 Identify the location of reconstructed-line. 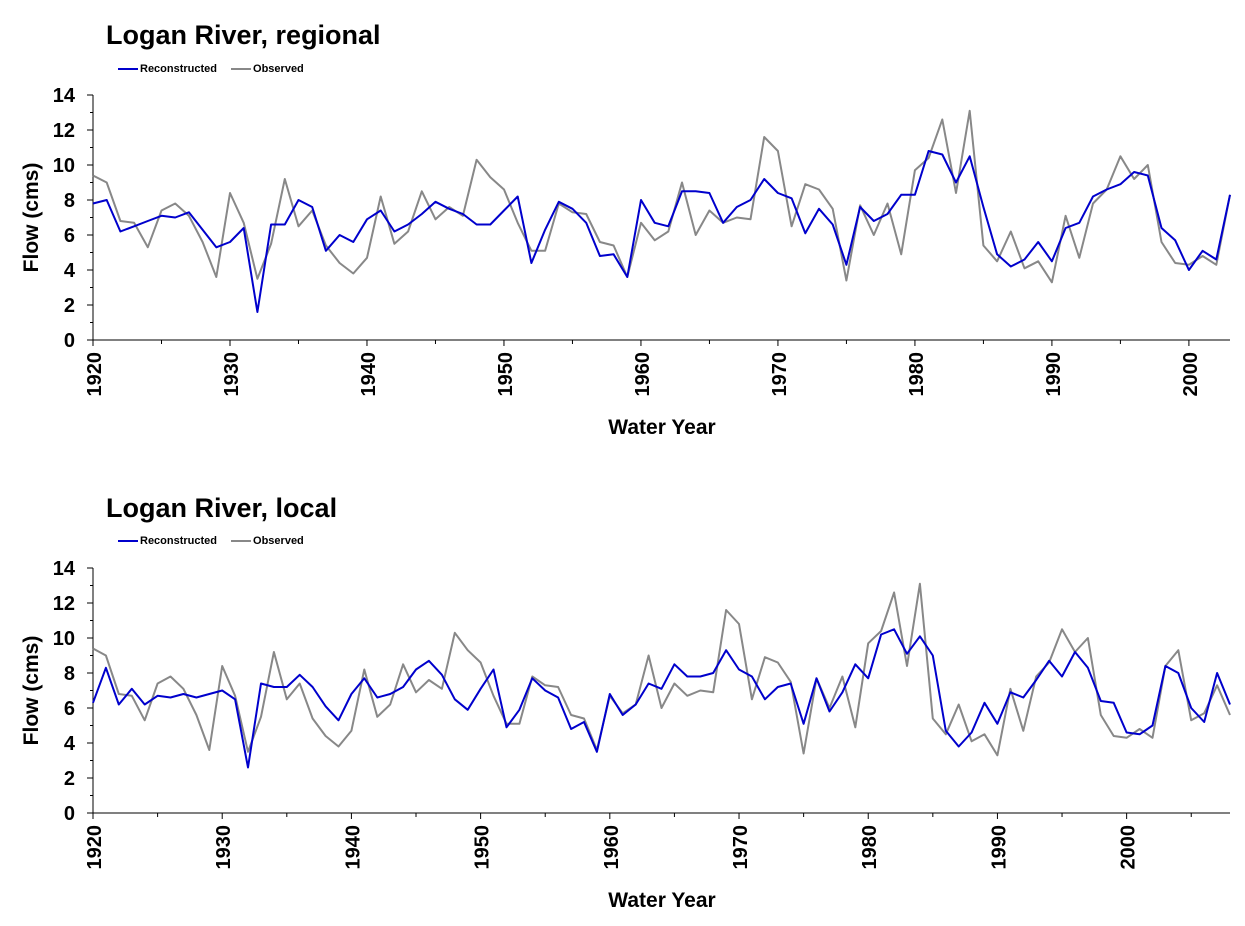
(661, 698).